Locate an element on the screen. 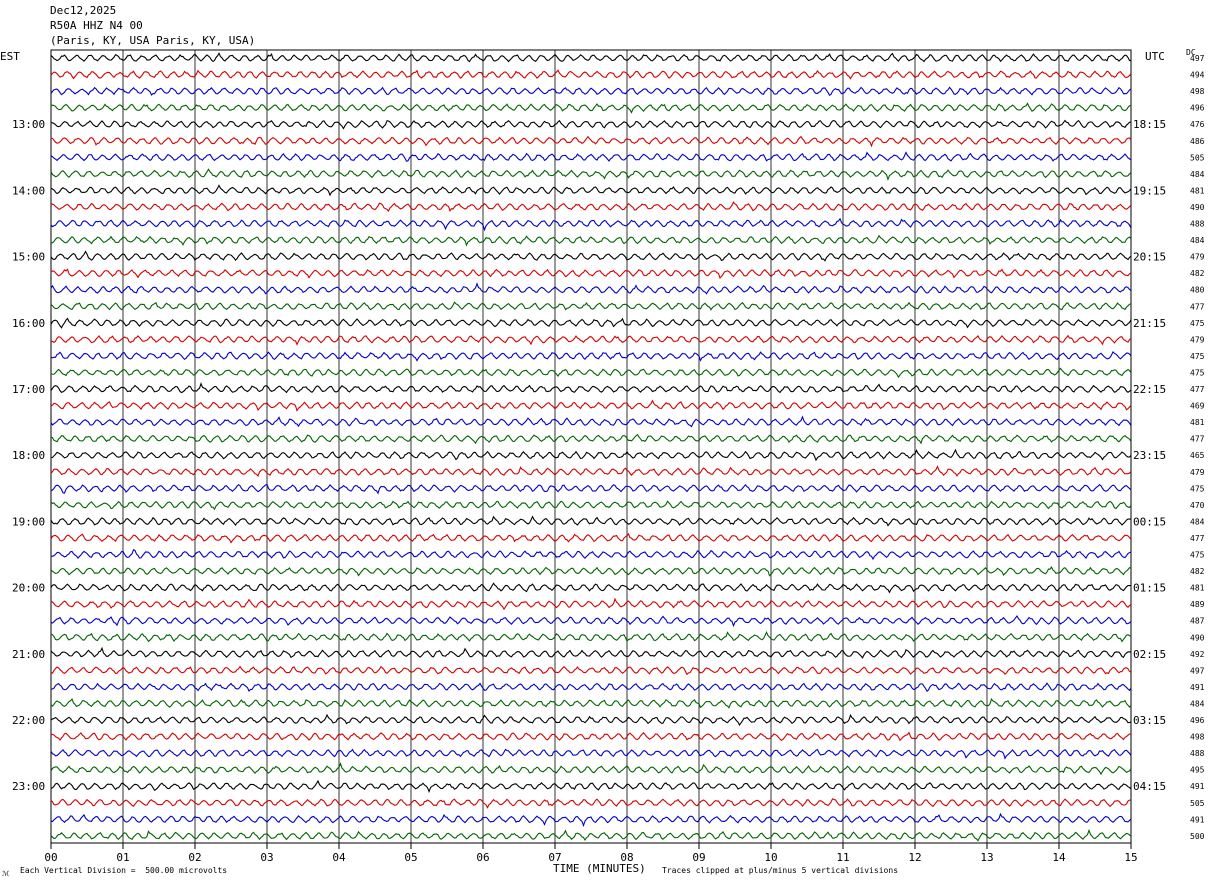 The height and width of the screenshot is (886, 1210). est-hour-label: 13:00 is located at coordinates (28, 124).